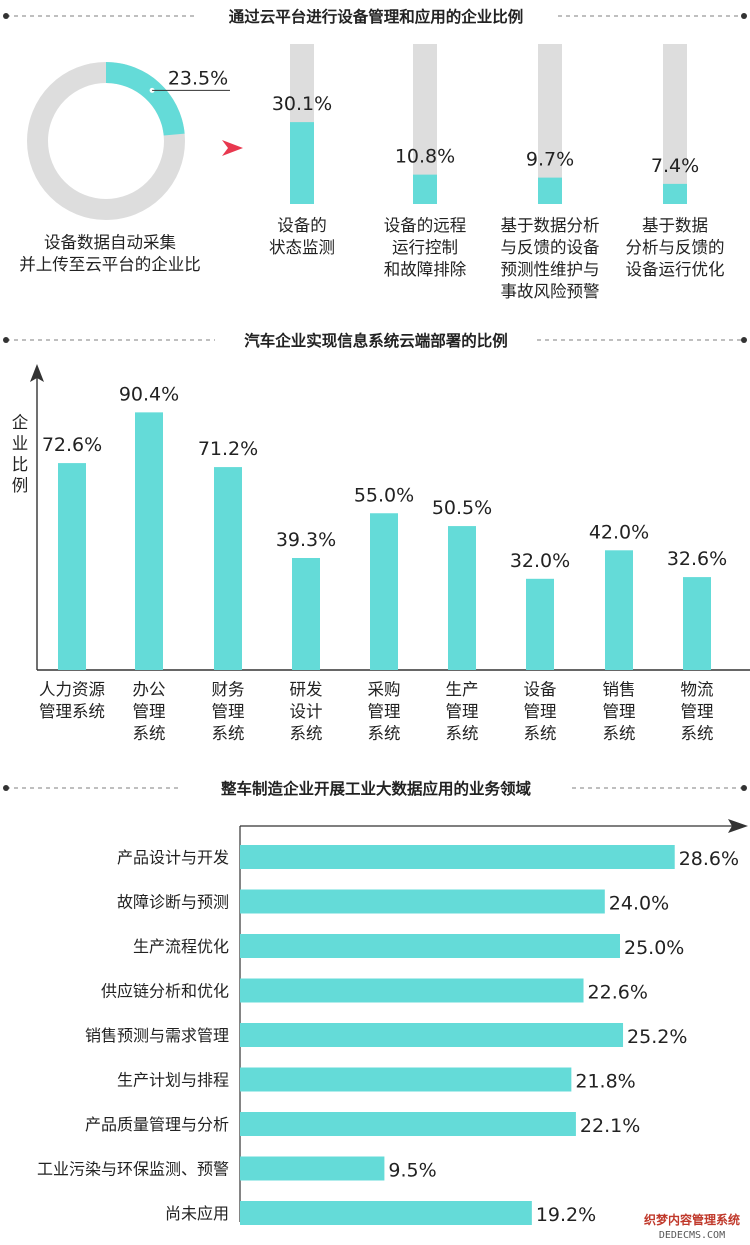  What do you see at coordinates (149, 394) in the screenshot?
I see `systems-bar-value: 90.4%` at bounding box center [149, 394].